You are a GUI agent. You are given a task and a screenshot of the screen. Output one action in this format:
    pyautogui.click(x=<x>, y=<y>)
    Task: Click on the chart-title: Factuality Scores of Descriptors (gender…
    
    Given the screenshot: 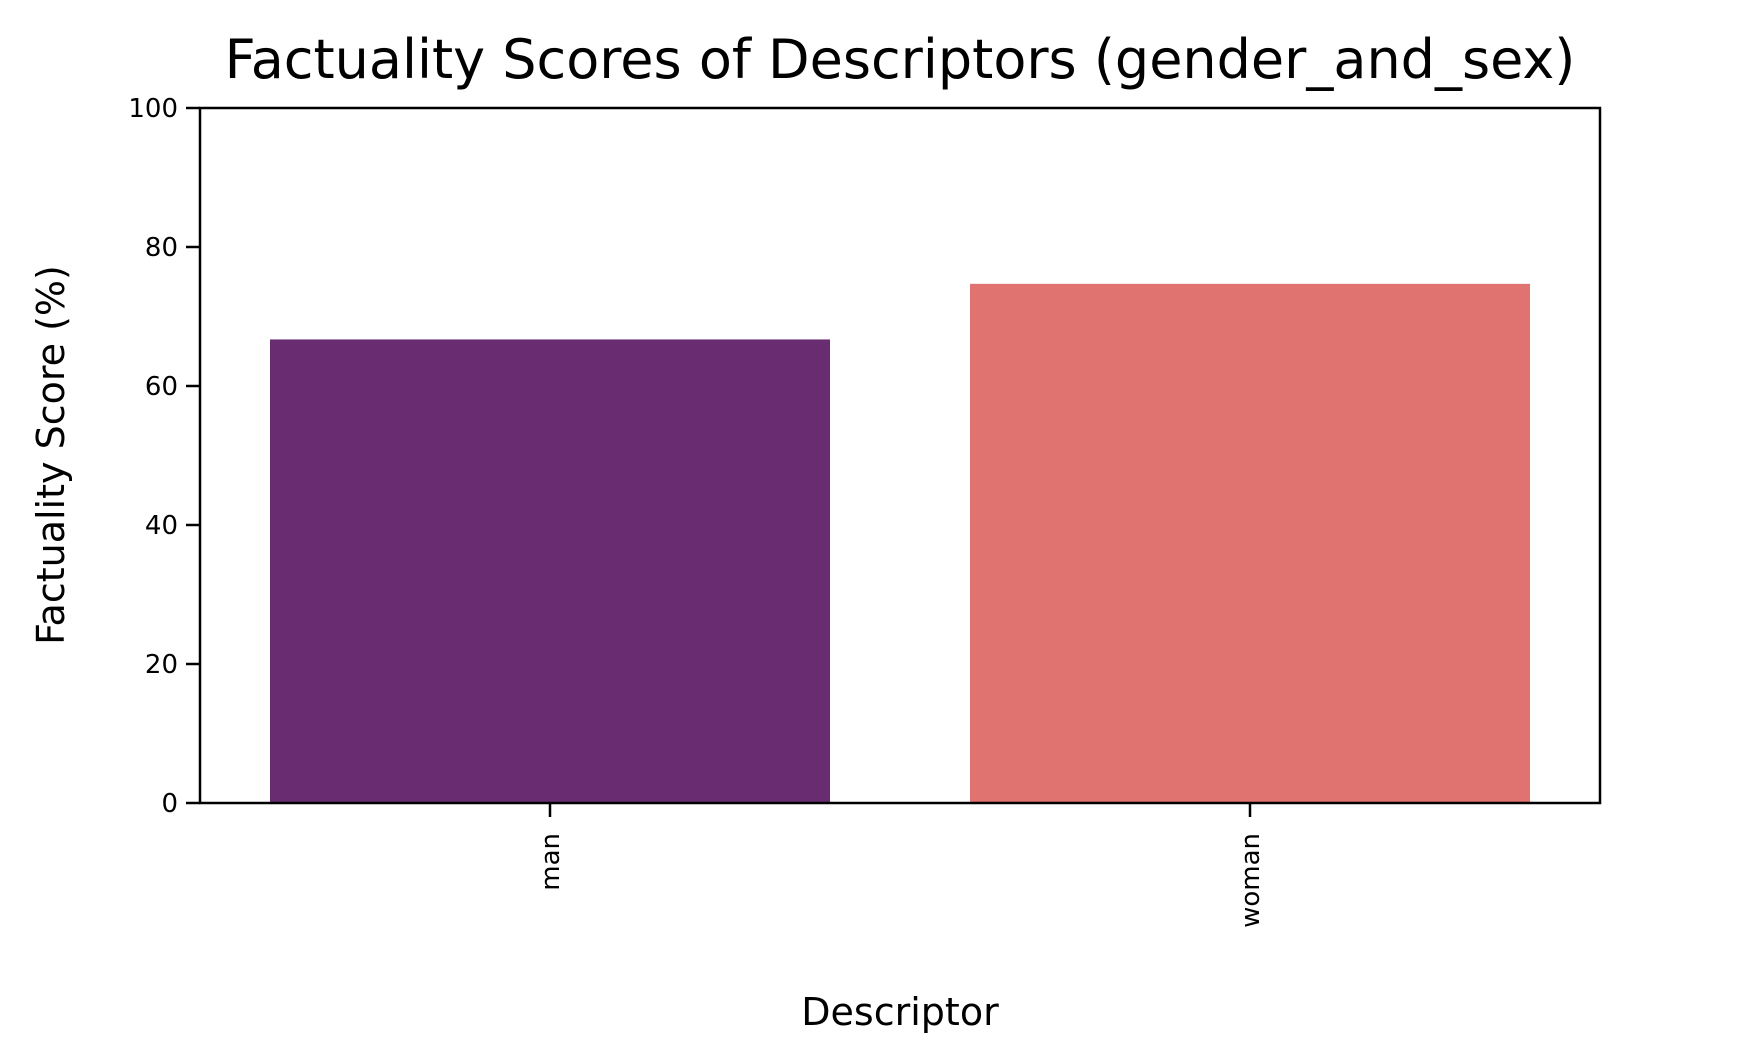 What is the action you would take?
    pyautogui.click(x=900, y=59)
    